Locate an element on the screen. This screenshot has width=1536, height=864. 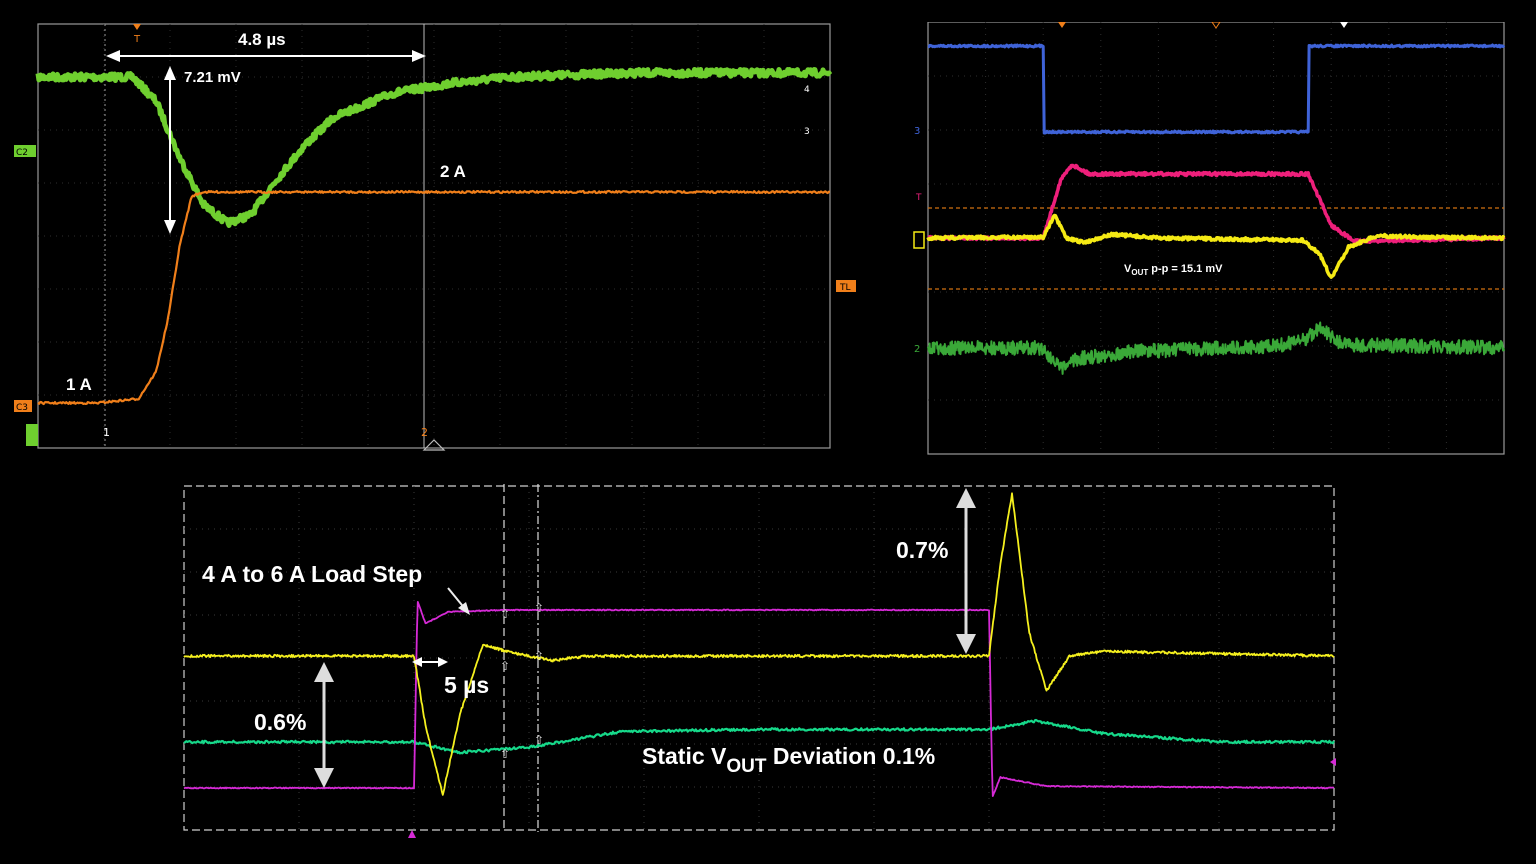
trigger-arrow-icon is located at coordinates (137, 27).